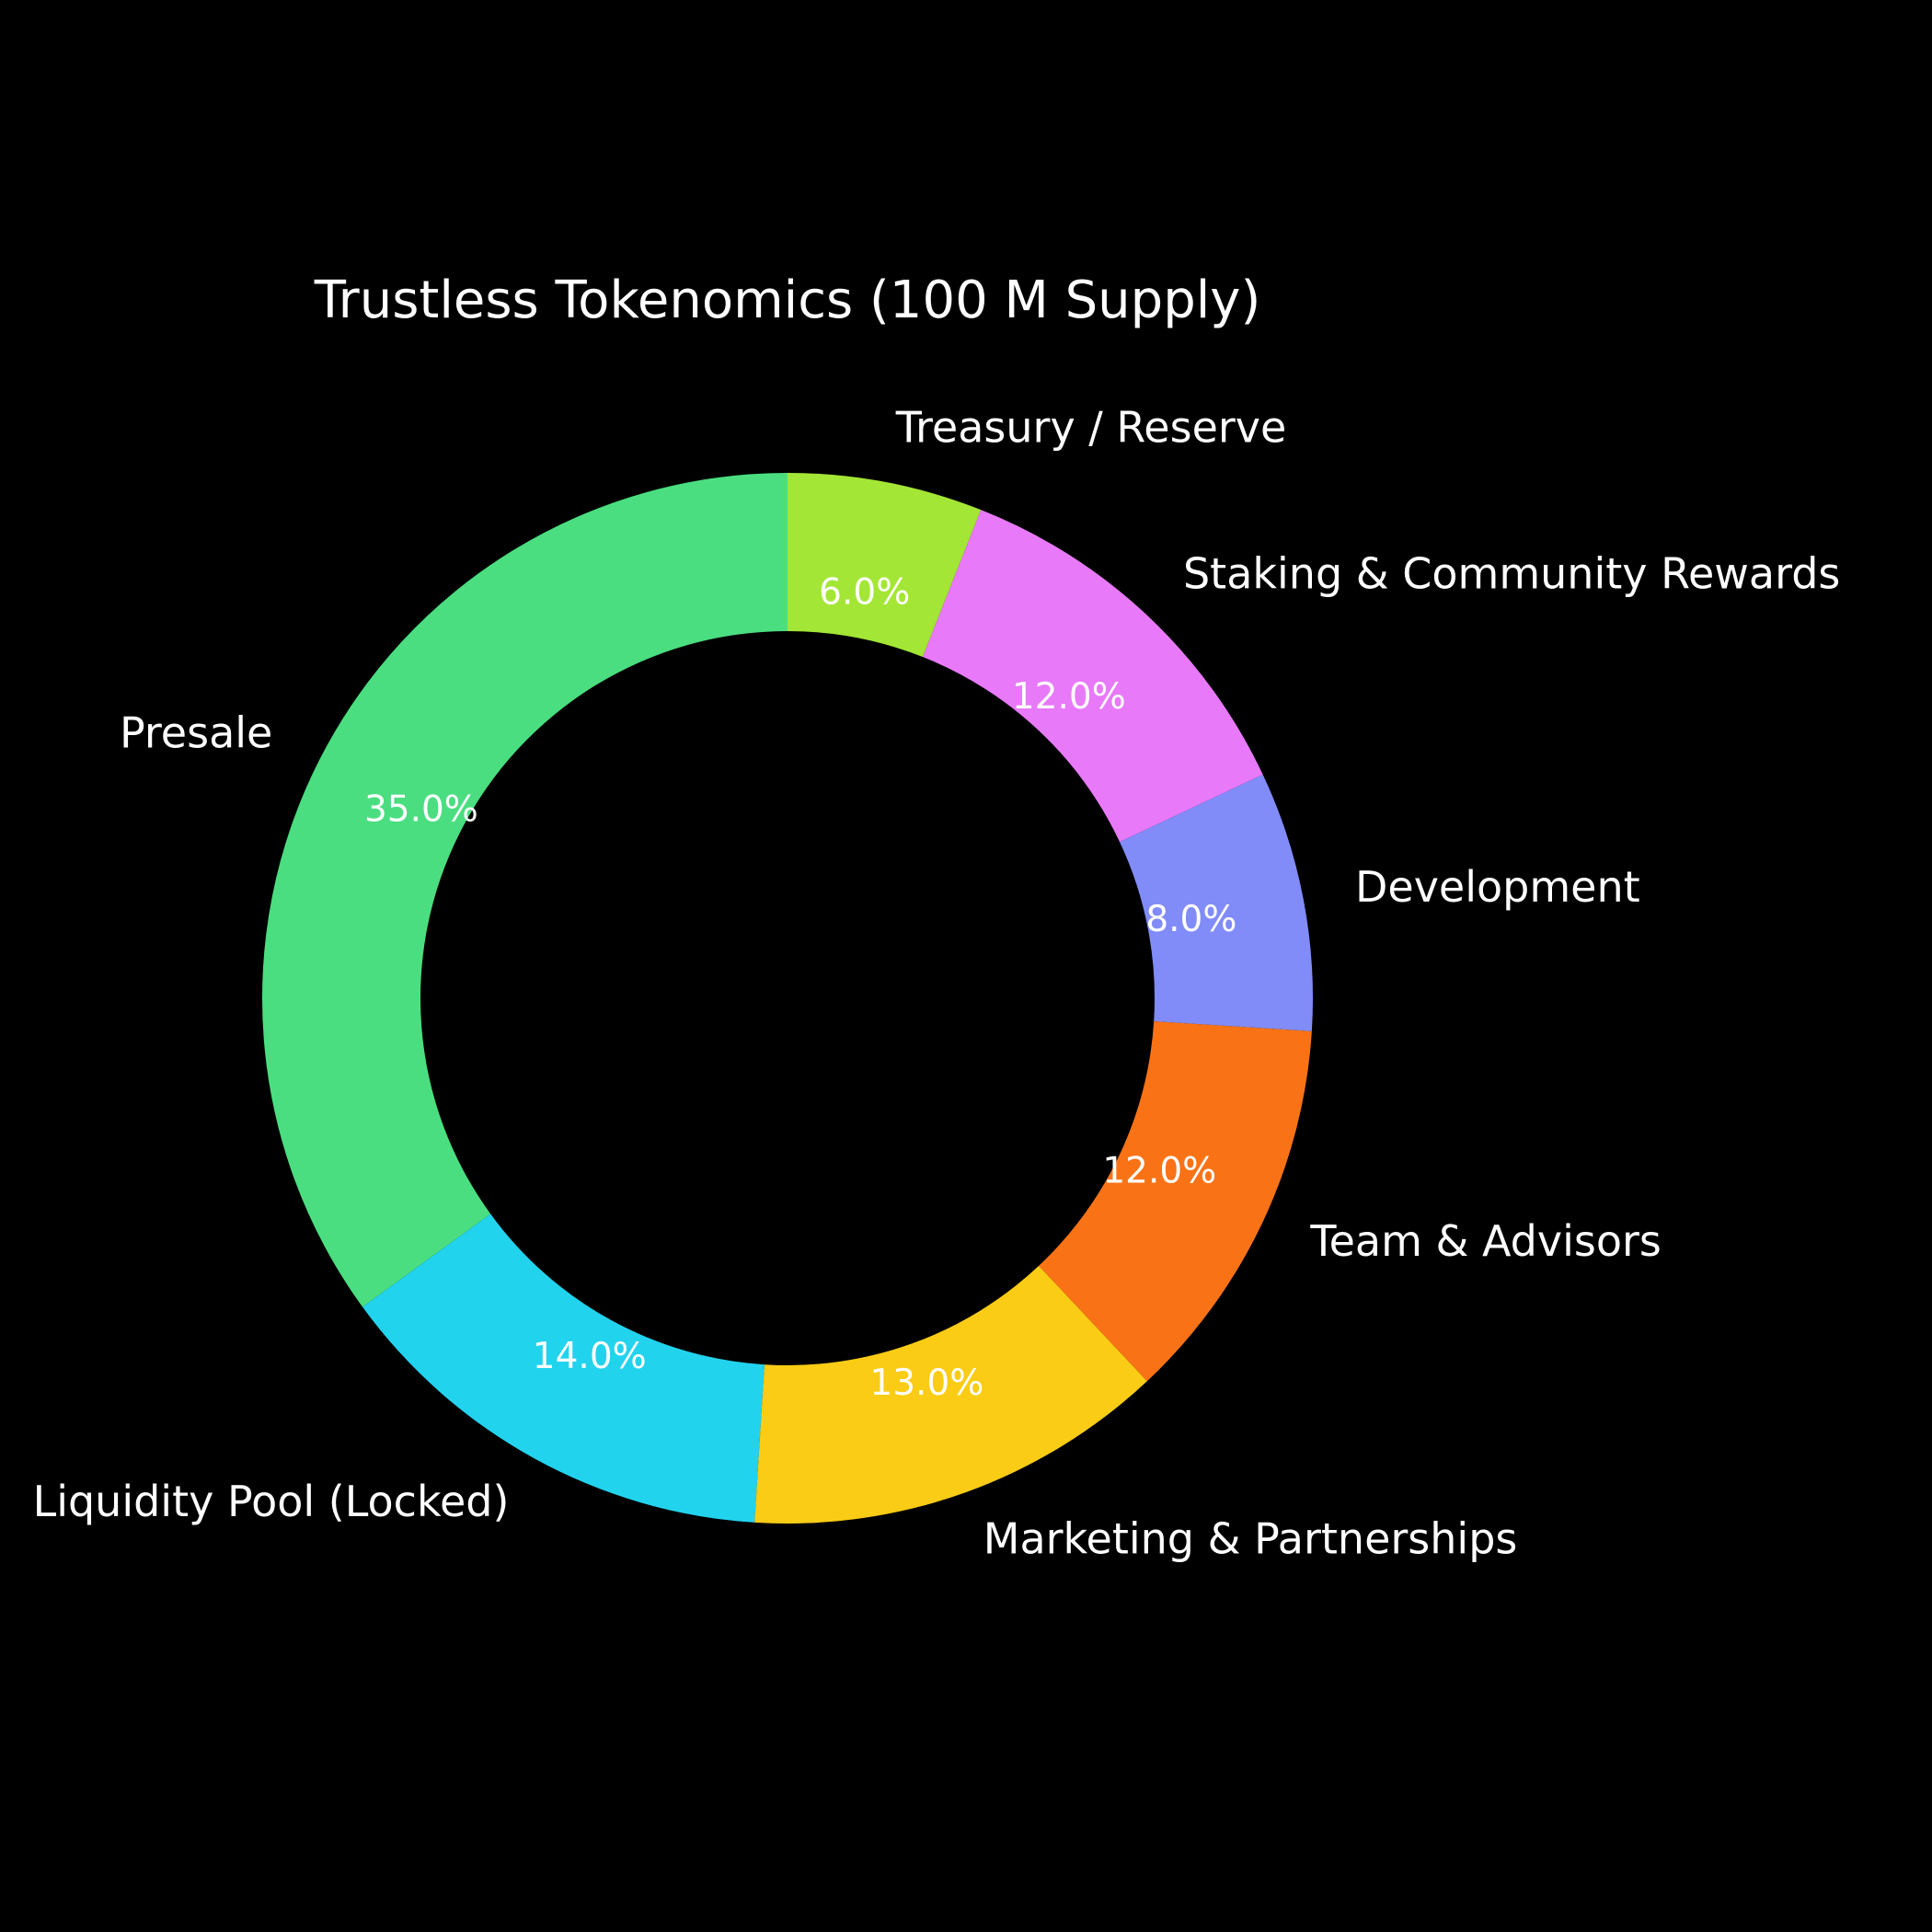 The height and width of the screenshot is (1932, 1932). I want to click on slice-staking-community-rewards, so click(1092, 676).